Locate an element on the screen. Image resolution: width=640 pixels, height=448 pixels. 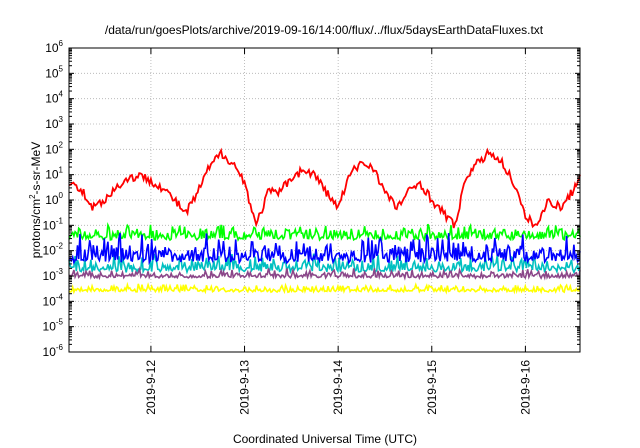
y-tick-exponent: -4 is located at coordinates (60, 296).